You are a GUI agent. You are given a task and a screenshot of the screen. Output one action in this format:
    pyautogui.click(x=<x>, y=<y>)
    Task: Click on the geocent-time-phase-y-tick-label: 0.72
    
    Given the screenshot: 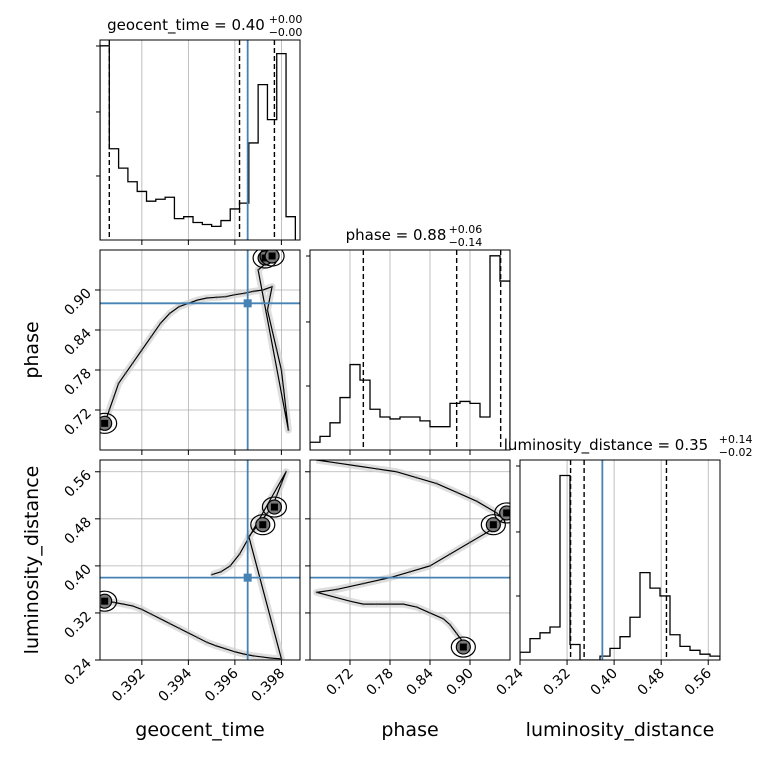 What is the action you would take?
    pyautogui.click(x=77, y=422)
    